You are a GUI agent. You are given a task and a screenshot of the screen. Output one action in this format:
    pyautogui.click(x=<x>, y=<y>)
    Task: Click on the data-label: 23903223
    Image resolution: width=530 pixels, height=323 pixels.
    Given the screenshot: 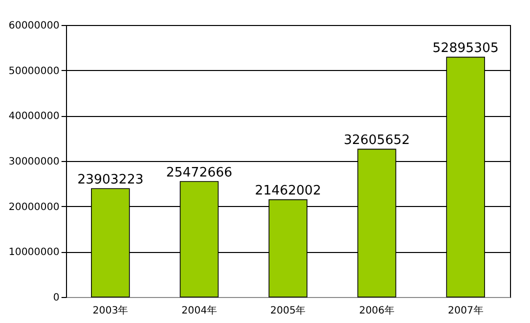 What is the action you would take?
    pyautogui.click(x=110, y=180)
    